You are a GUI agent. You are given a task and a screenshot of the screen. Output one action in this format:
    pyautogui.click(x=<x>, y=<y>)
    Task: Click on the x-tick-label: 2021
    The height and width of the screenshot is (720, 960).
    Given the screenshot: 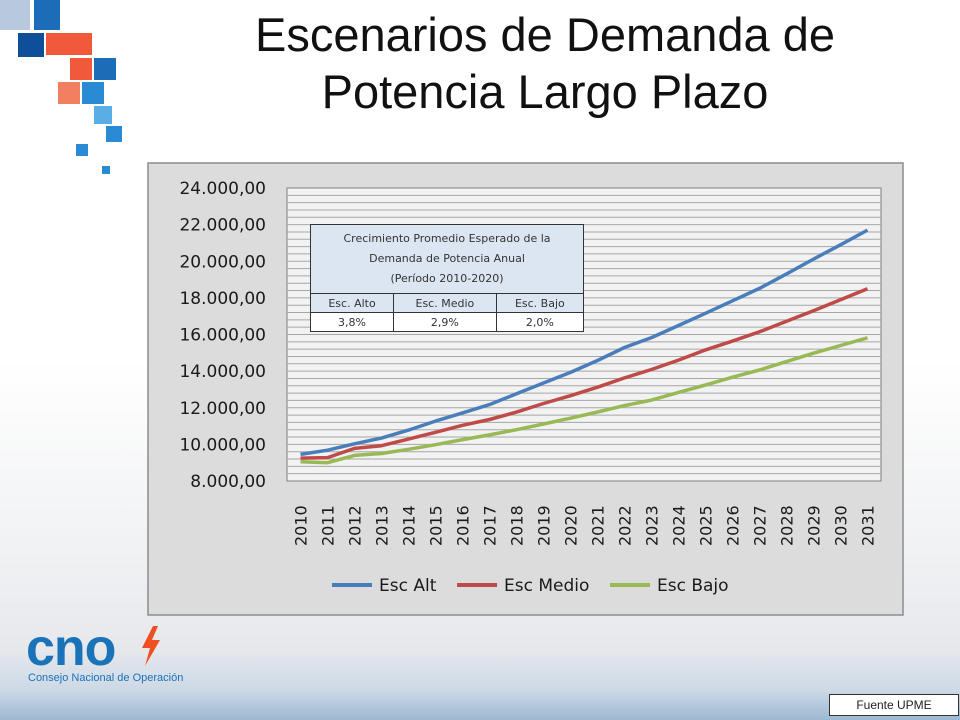 What is the action you would take?
    pyautogui.click(x=598, y=525)
    